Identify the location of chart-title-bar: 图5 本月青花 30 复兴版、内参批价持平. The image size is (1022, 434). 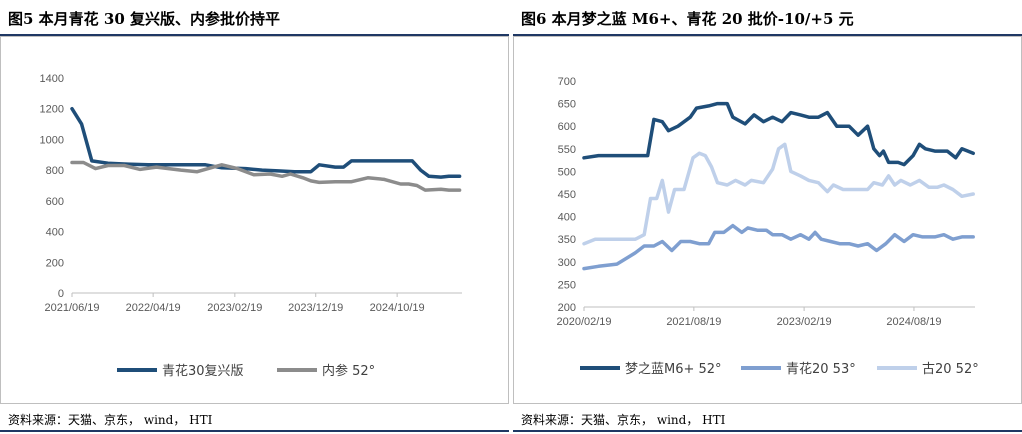
(254, 18).